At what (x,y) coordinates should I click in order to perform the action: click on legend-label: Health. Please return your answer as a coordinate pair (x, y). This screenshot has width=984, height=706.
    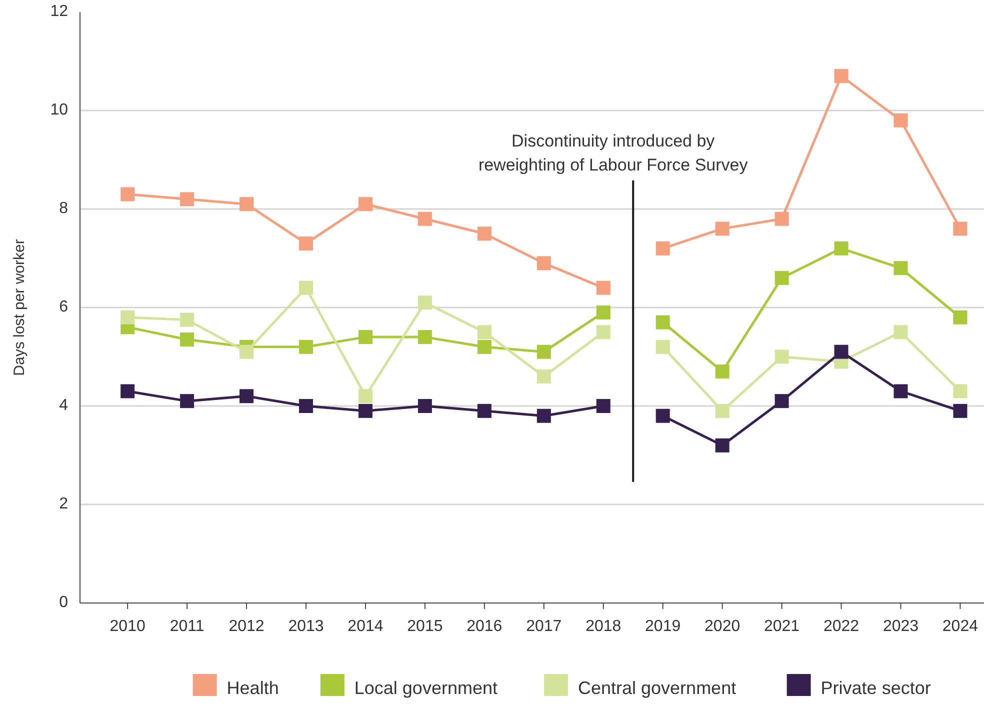
    Looking at the image, I should click on (252, 688).